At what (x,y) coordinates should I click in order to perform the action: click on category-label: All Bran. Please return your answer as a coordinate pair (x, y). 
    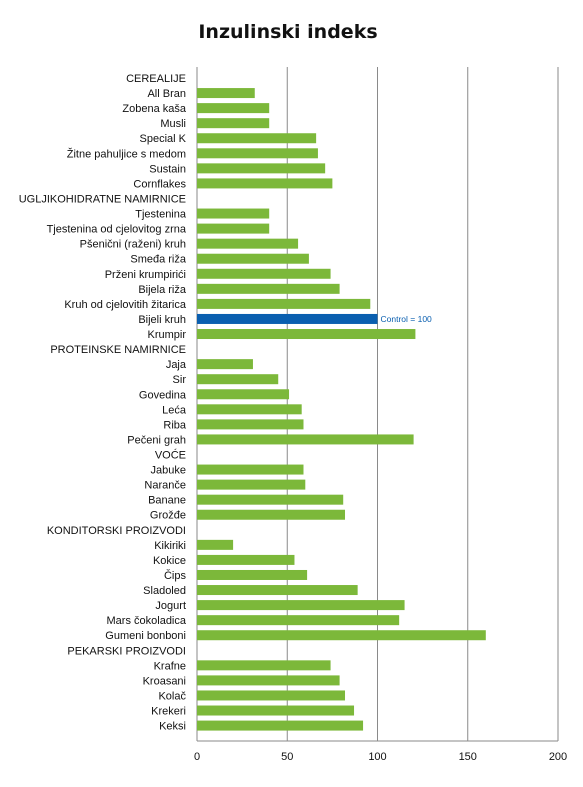
    Looking at the image, I should click on (166, 94).